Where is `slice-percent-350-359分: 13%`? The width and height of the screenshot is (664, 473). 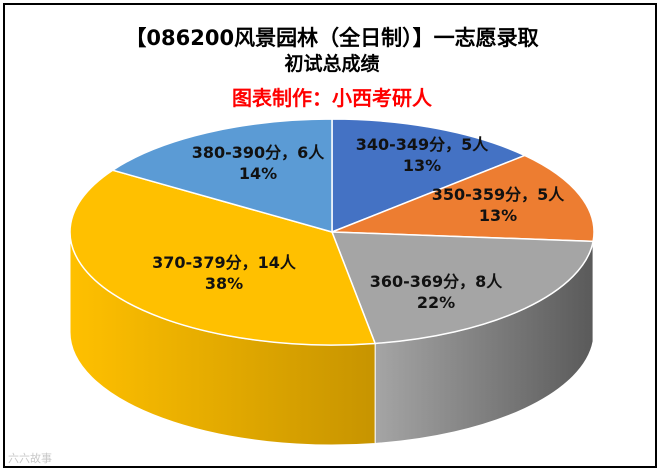
slice-percent-350-359分: 13% is located at coordinates (498, 215).